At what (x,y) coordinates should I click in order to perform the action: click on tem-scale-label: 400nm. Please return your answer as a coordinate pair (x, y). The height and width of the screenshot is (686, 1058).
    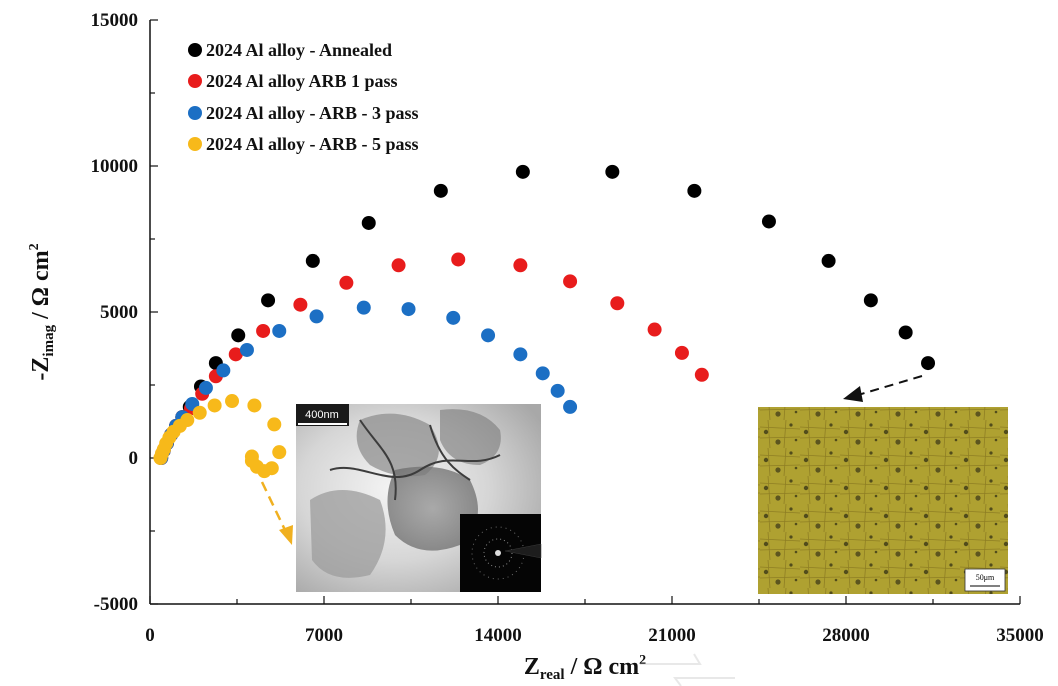
    Looking at the image, I should click on (322, 415).